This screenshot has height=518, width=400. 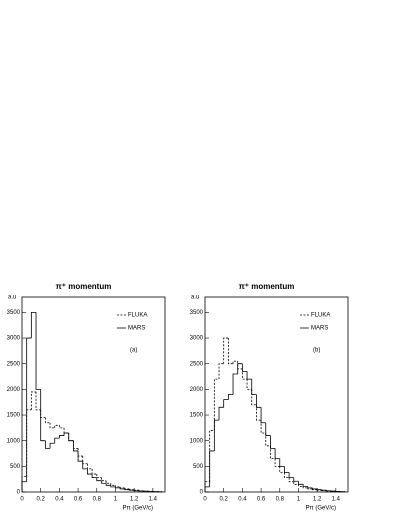 I want to click on panel-label: (a), so click(x=133, y=351).